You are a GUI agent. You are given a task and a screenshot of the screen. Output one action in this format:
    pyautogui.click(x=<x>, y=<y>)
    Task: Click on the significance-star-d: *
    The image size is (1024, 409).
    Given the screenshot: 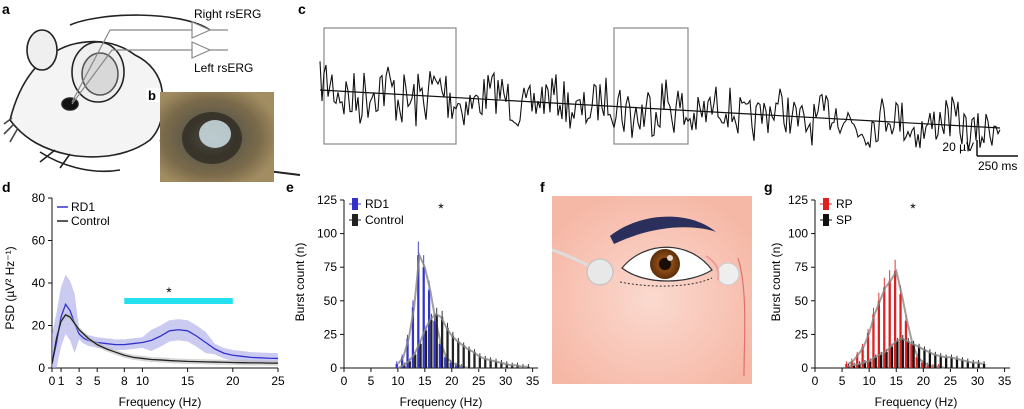 What is the action you would take?
    pyautogui.click(x=169, y=292)
    